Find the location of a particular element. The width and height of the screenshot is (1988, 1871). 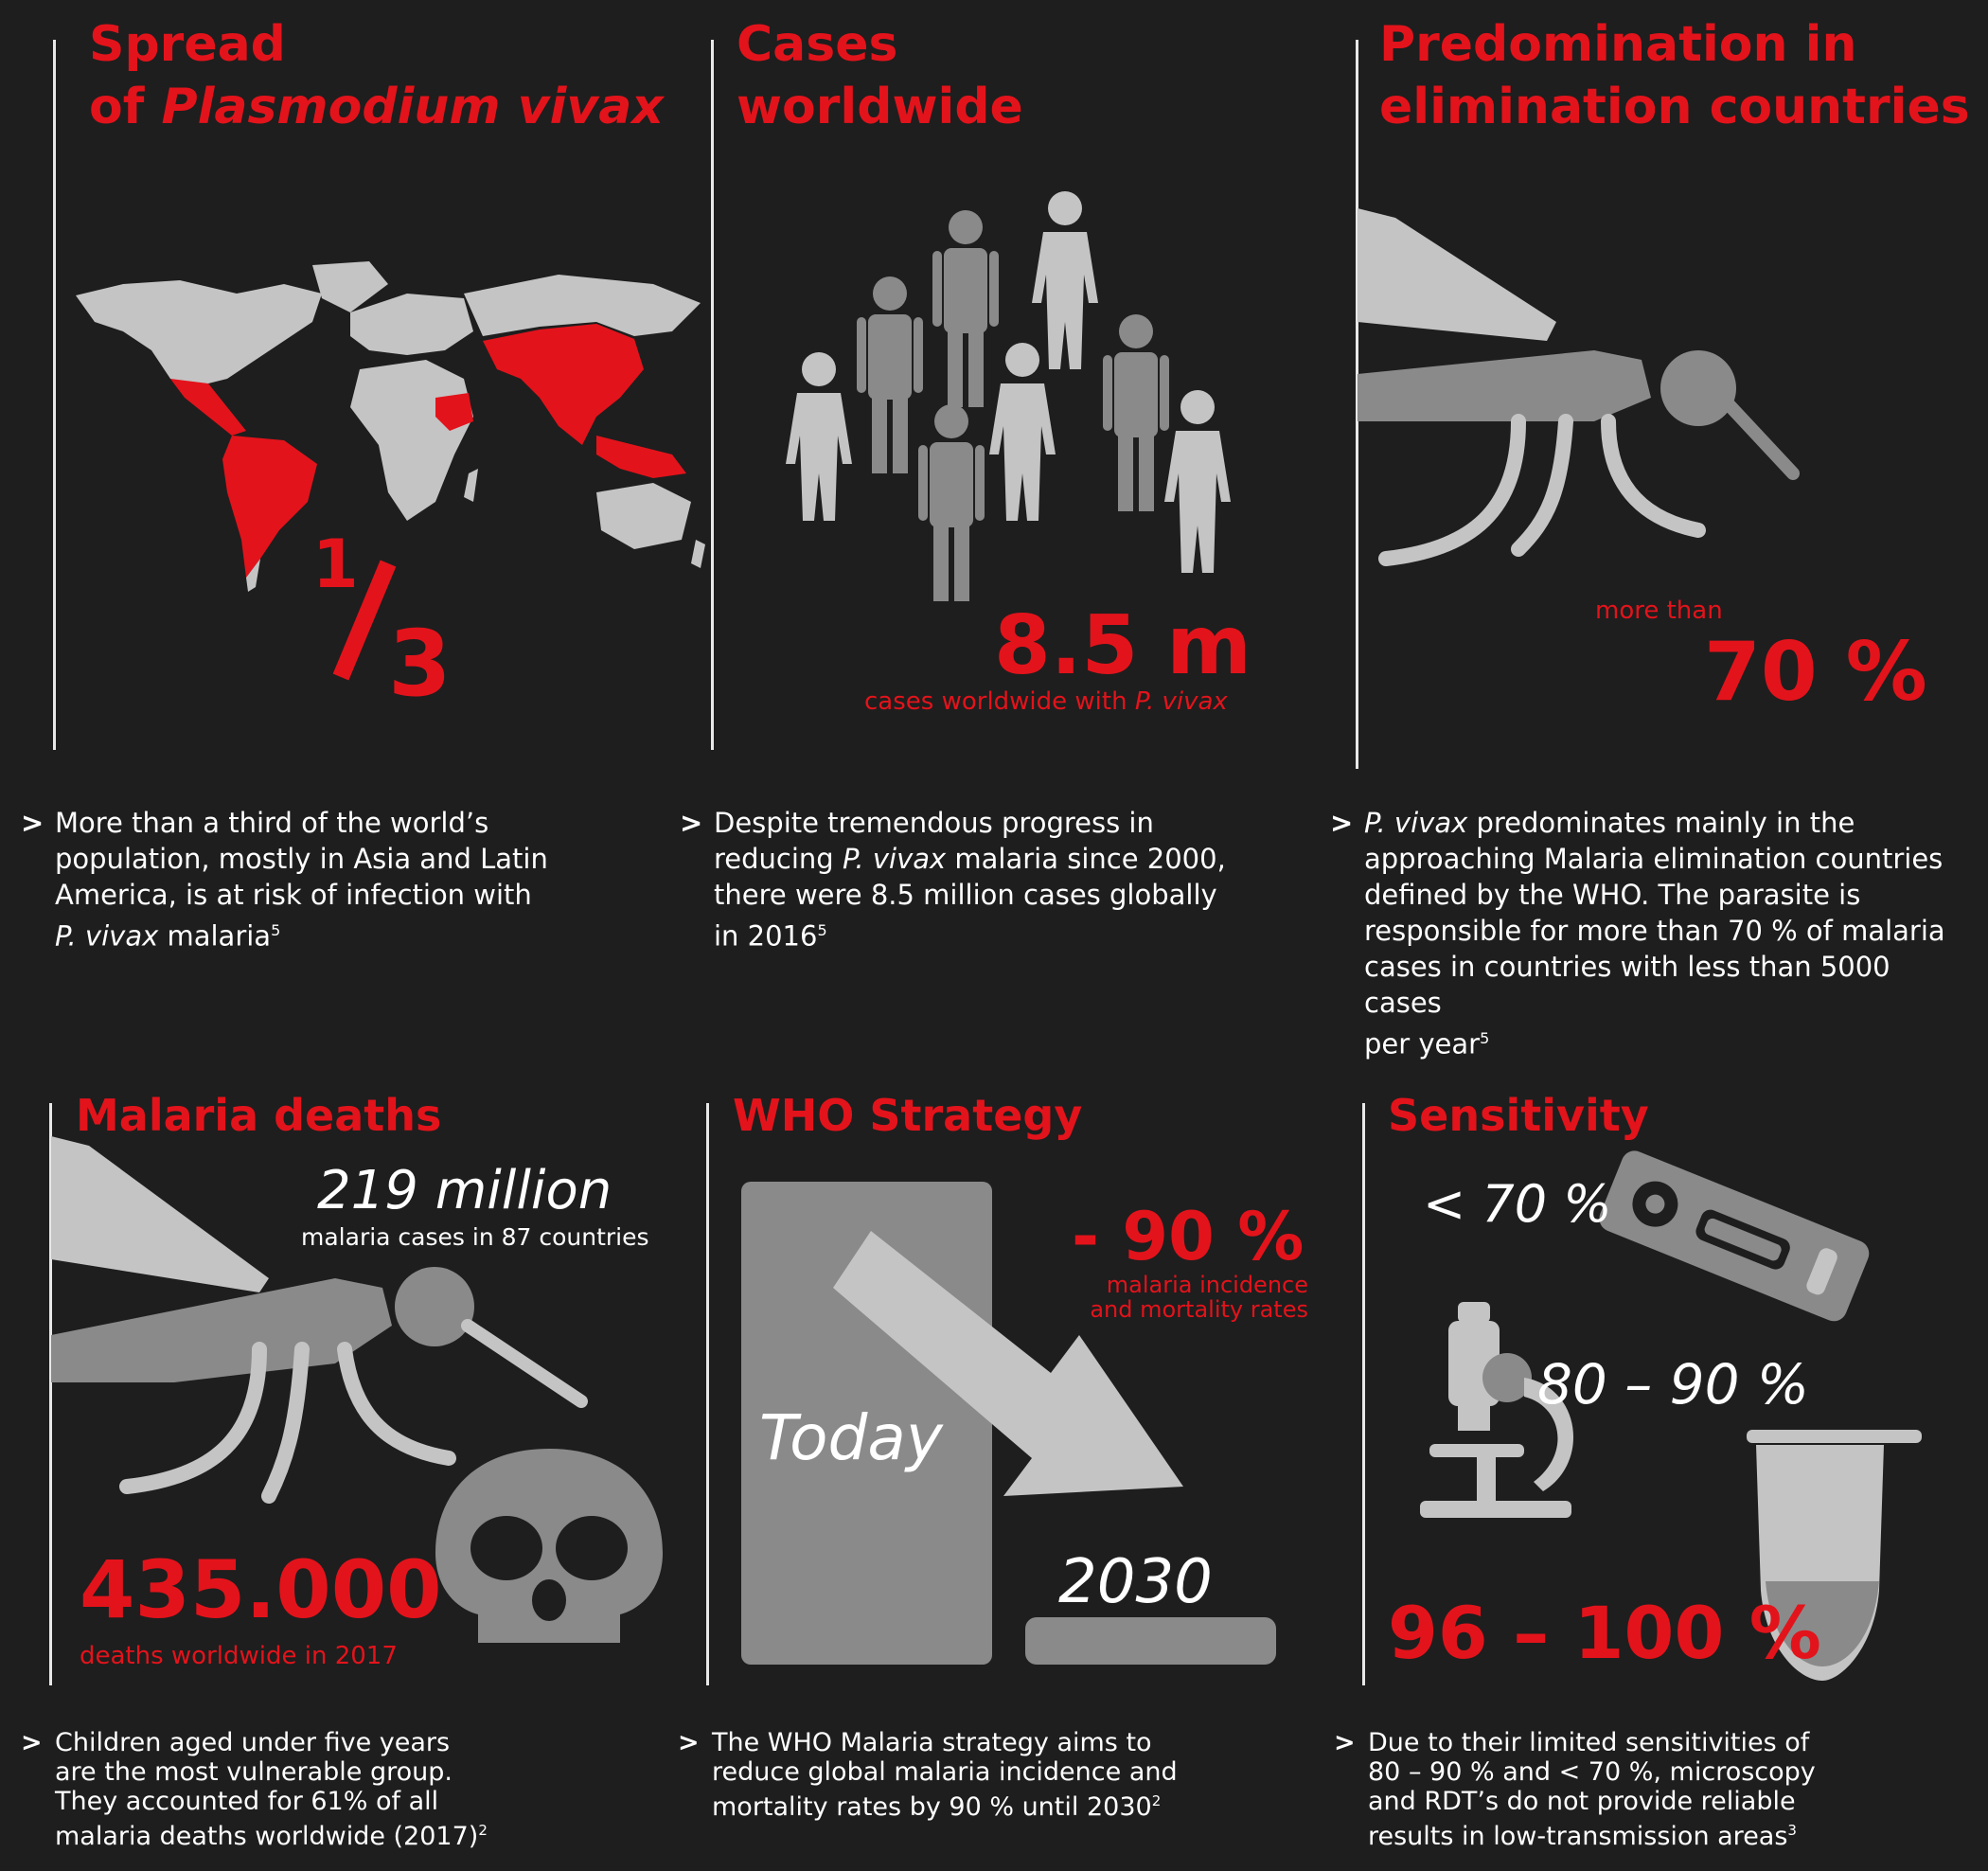

fraction-denominator: 3 is located at coordinates (420, 664).